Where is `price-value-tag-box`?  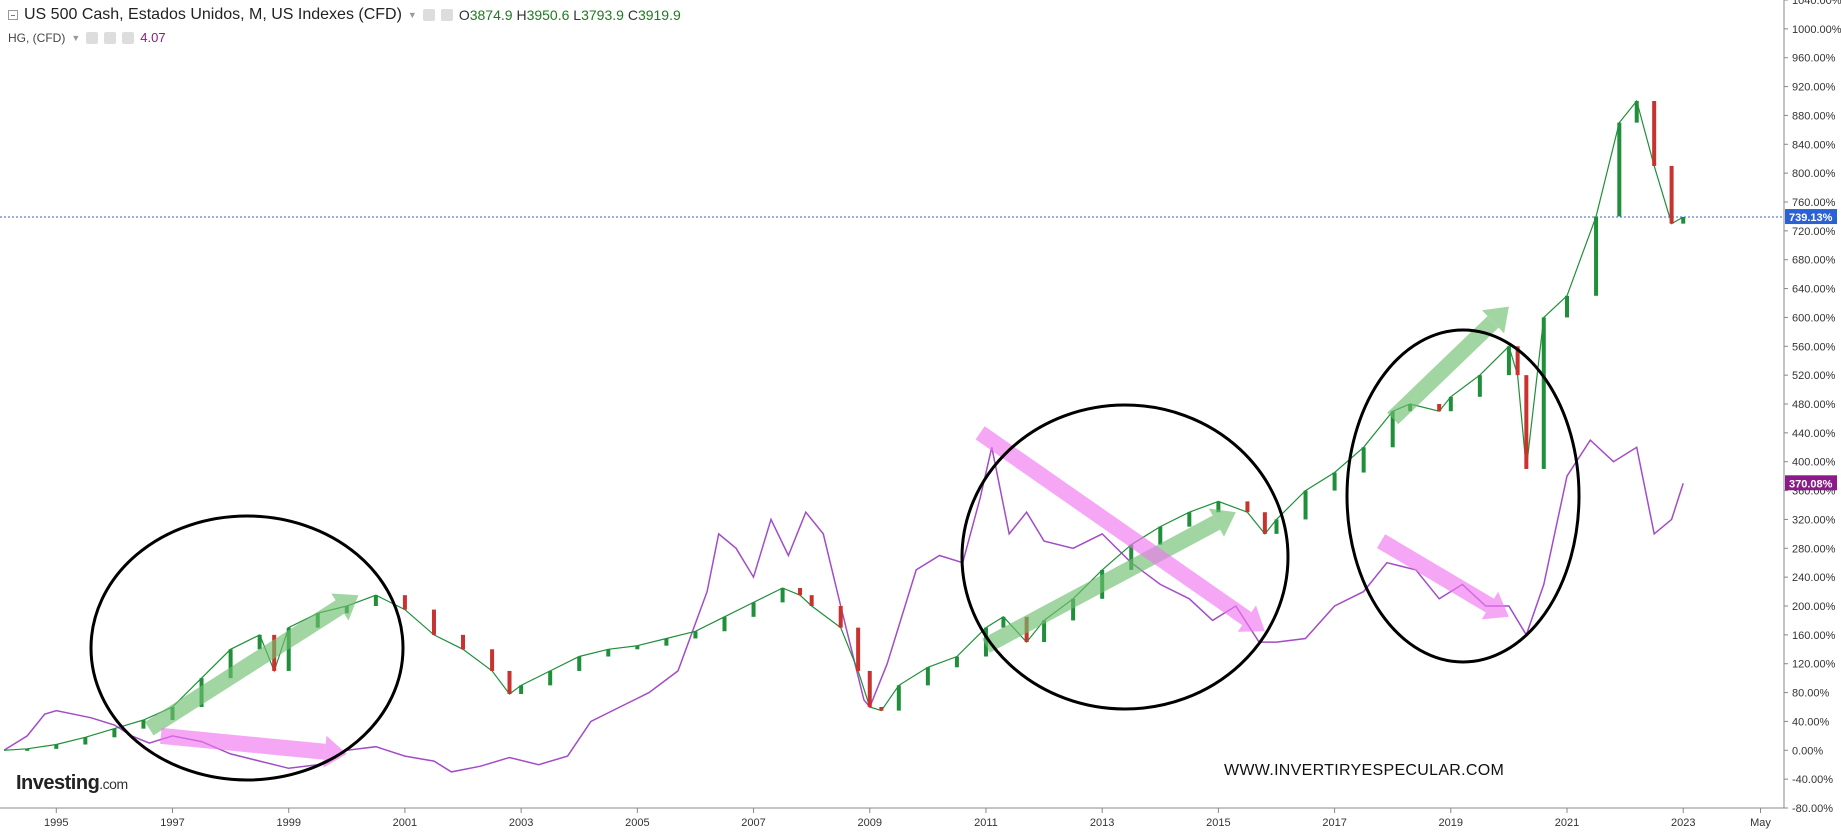 price-value-tag-box is located at coordinates (1811, 217).